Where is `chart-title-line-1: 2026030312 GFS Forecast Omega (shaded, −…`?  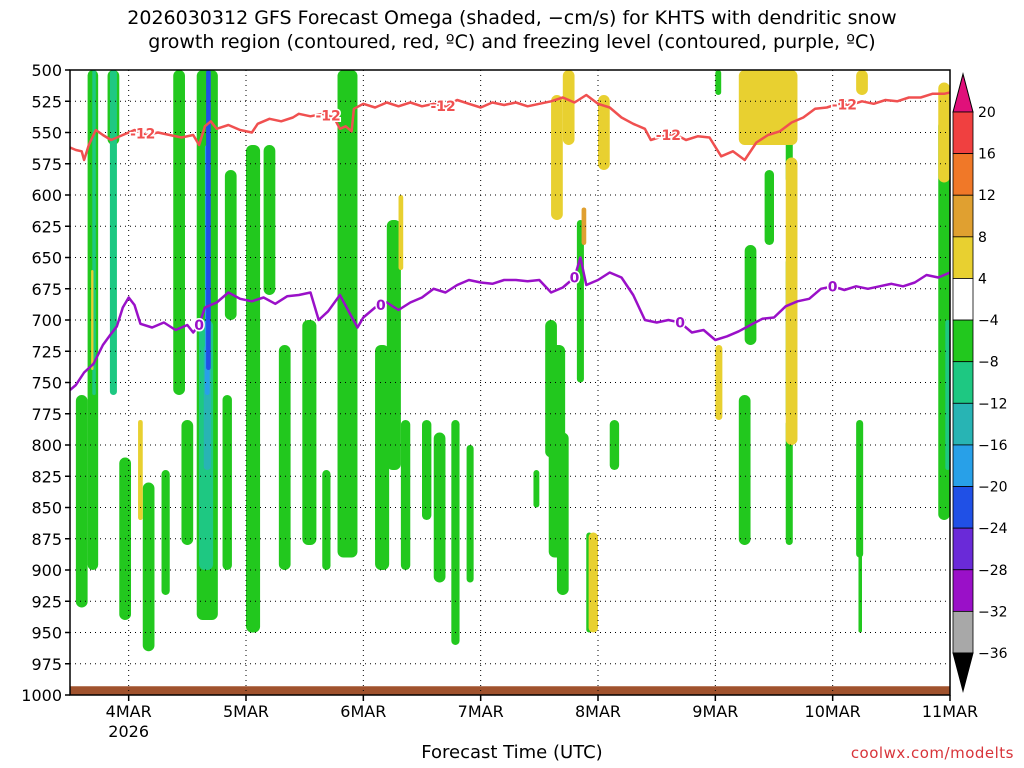
chart-title-line-1: 2026030312 GFS Forecast Omega (shaded, −… is located at coordinates (512, 18).